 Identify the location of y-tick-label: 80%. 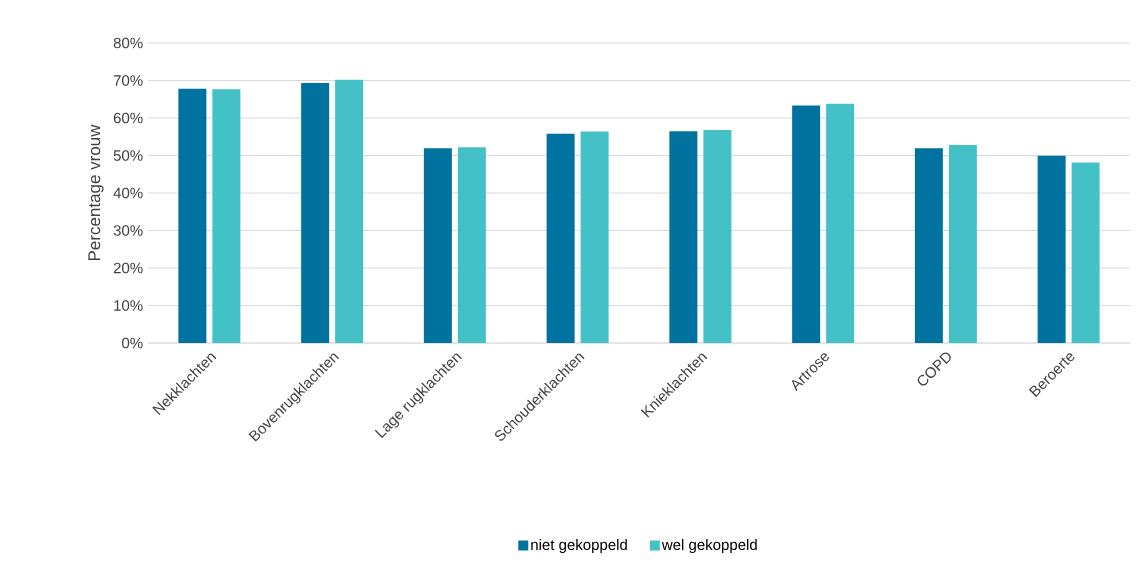
(128, 43).